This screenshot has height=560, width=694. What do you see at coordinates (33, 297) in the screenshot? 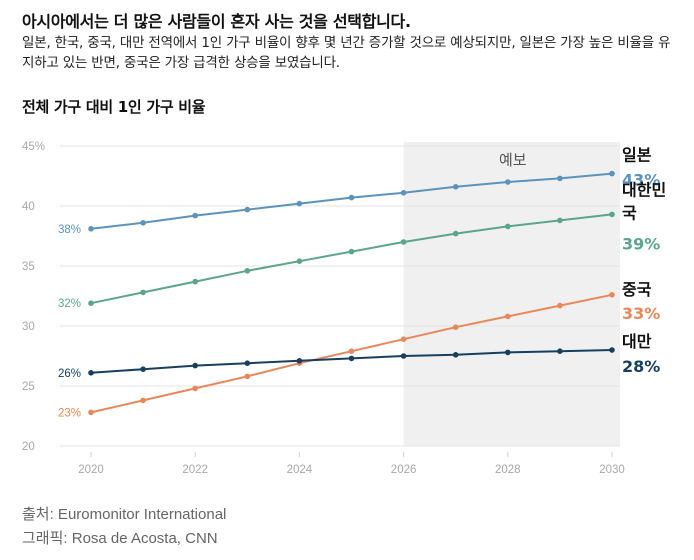
I see `y-axis-ticks: 20 25 30 35 40 45%` at bounding box center [33, 297].